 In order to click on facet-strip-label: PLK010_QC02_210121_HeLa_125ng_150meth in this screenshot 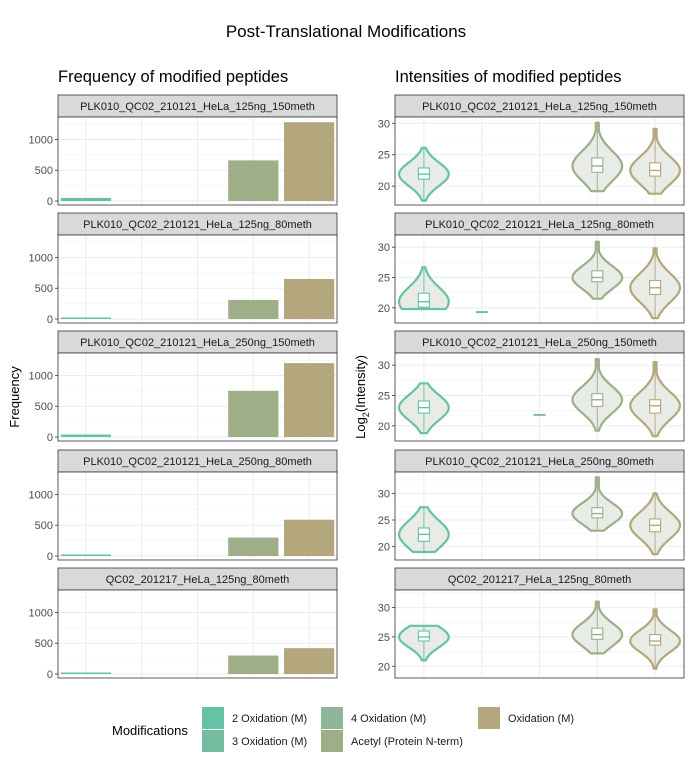, I will do `click(197, 107)`.